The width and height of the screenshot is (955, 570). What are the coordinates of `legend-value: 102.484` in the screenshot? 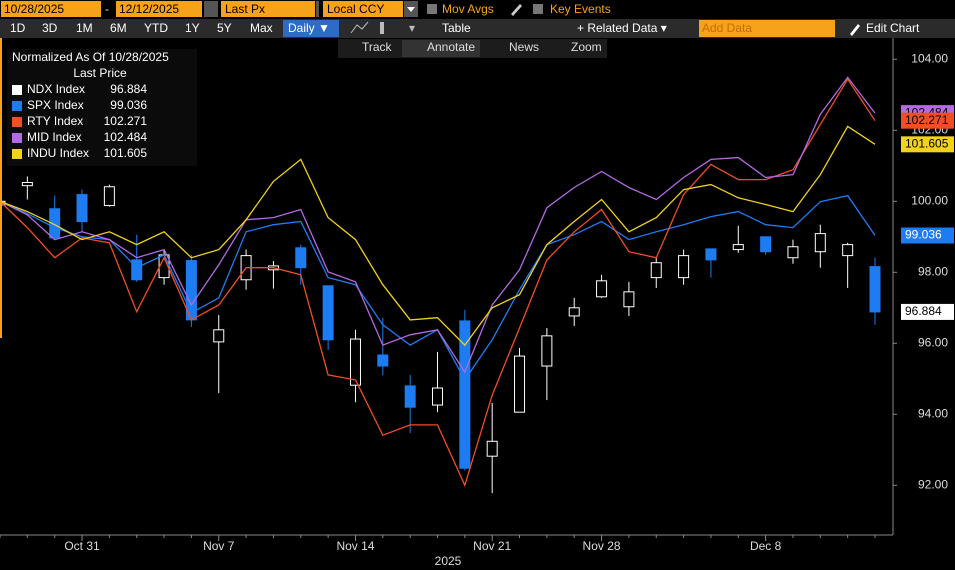 It's located at (126, 137).